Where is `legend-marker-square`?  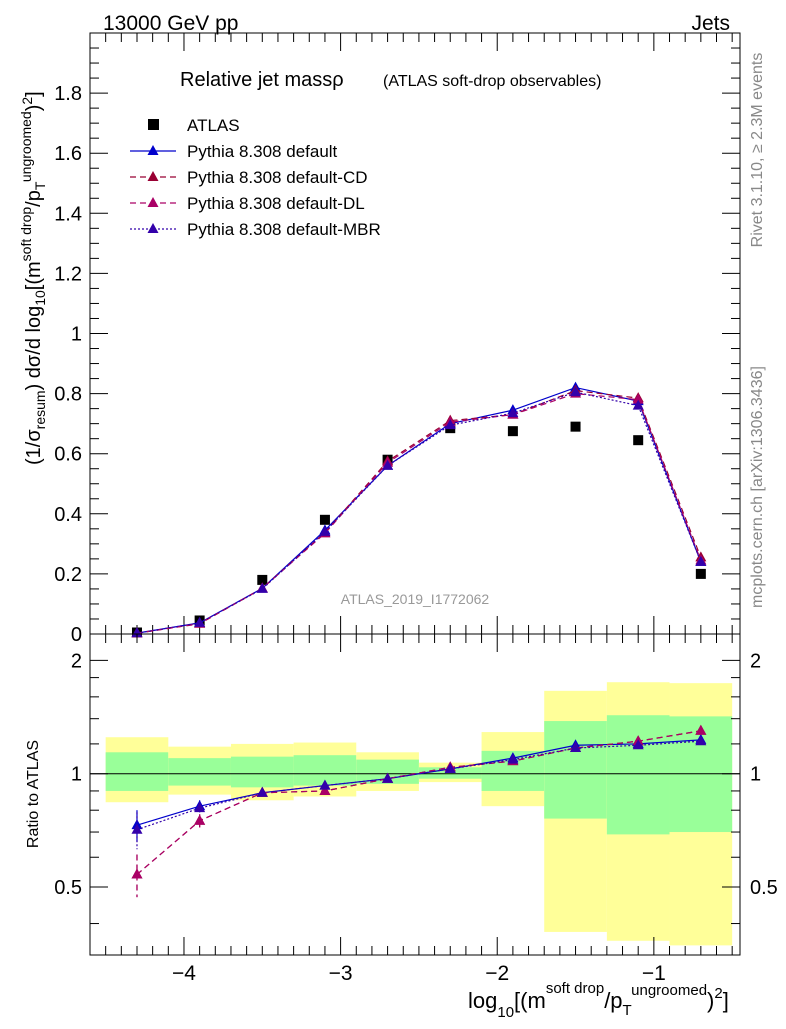
legend-marker-square is located at coordinates (153, 124).